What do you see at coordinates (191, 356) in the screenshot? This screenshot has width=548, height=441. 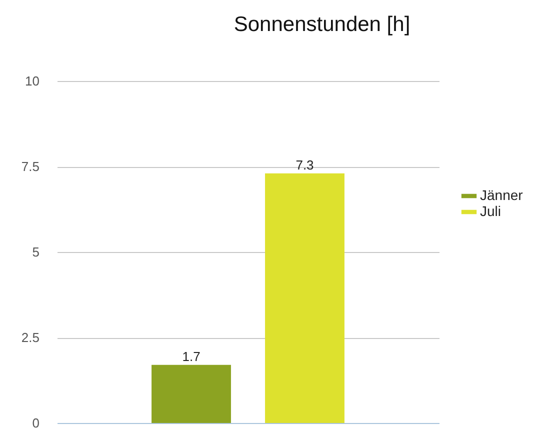 I see `data-label: 1.7` at bounding box center [191, 356].